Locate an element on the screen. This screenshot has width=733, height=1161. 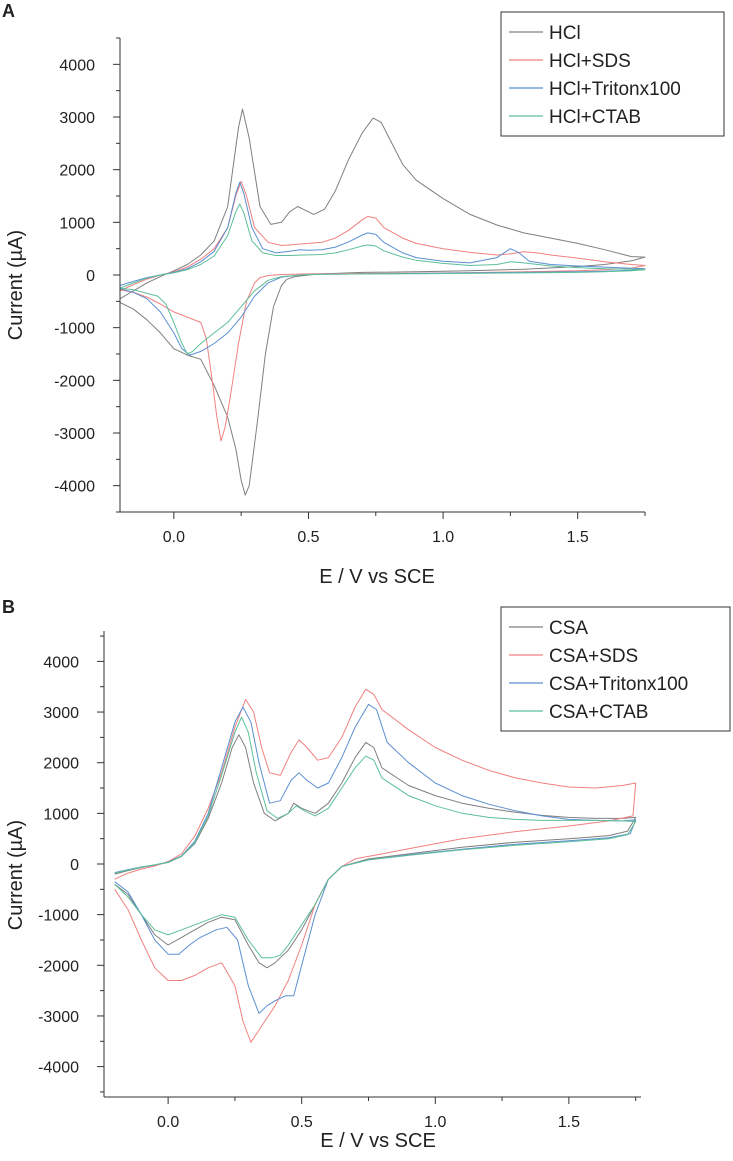
series-line-csa-ctab is located at coordinates (375, 837).